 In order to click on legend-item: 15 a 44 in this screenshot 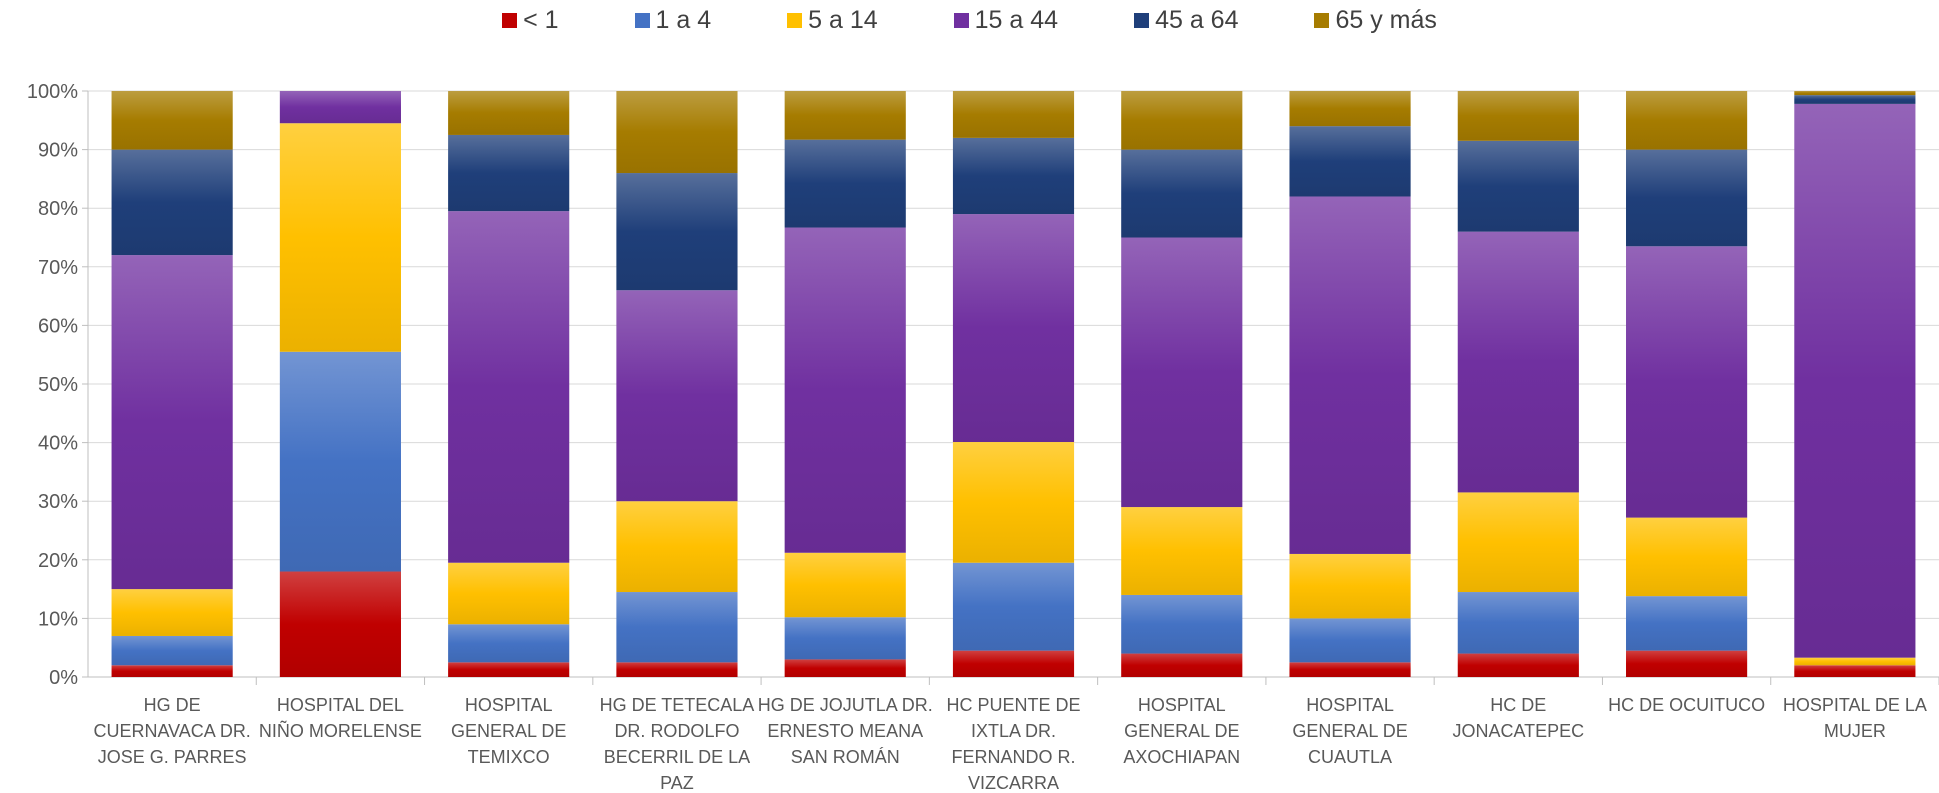, I will do `click(1006, 20)`.